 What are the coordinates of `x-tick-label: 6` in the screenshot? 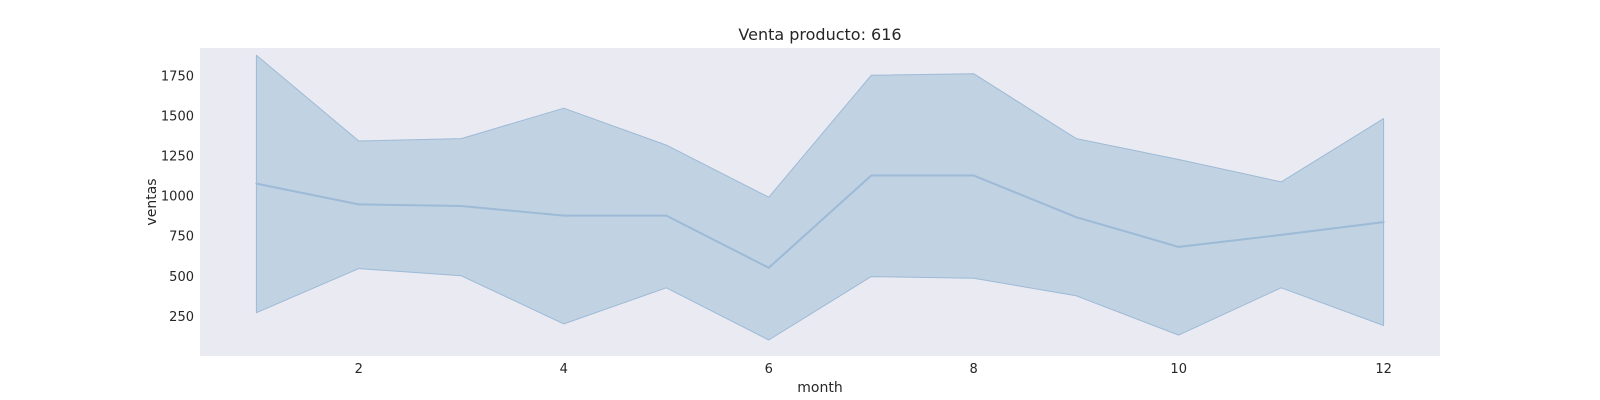 It's located at (769, 369).